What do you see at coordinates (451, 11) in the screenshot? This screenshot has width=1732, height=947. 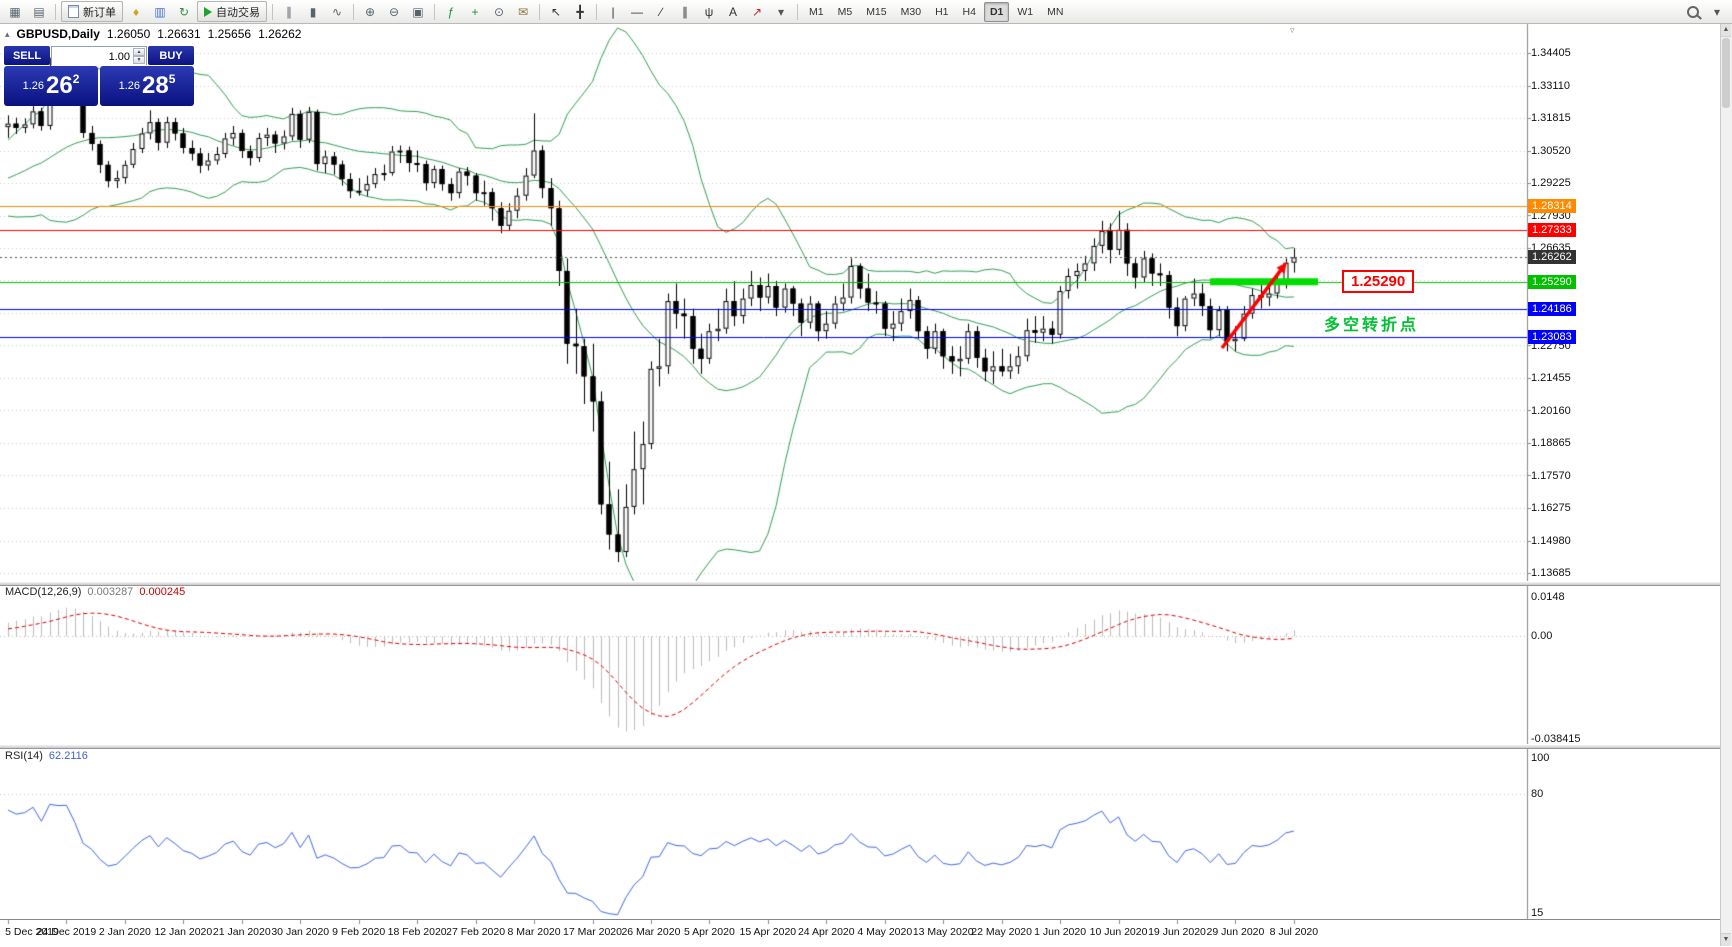 I see `indicators-icon: ƒ` at bounding box center [451, 11].